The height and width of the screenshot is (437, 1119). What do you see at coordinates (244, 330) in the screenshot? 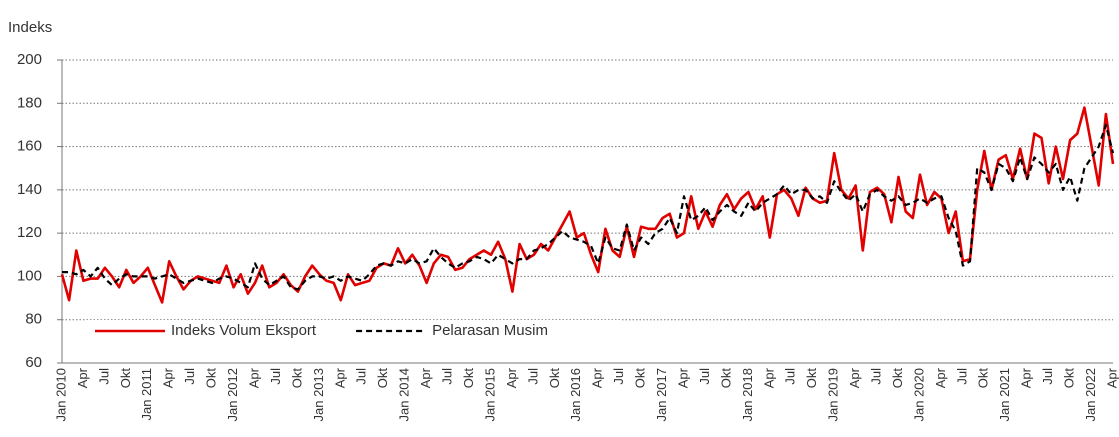
I see `legend-label: Indeks Volum Eksport` at bounding box center [244, 330].